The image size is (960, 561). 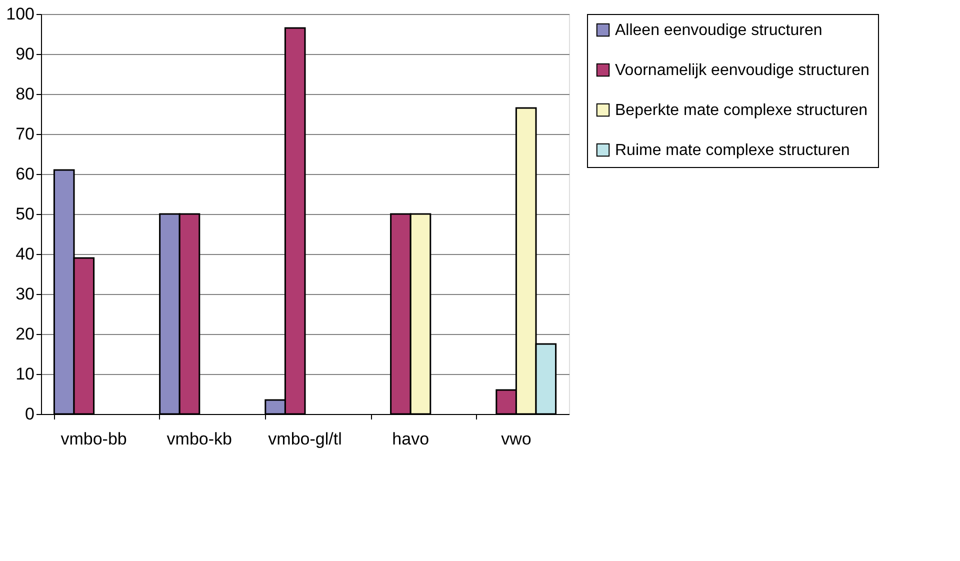 I want to click on legend-label: Alleen eenvoudige structuren, so click(x=718, y=30).